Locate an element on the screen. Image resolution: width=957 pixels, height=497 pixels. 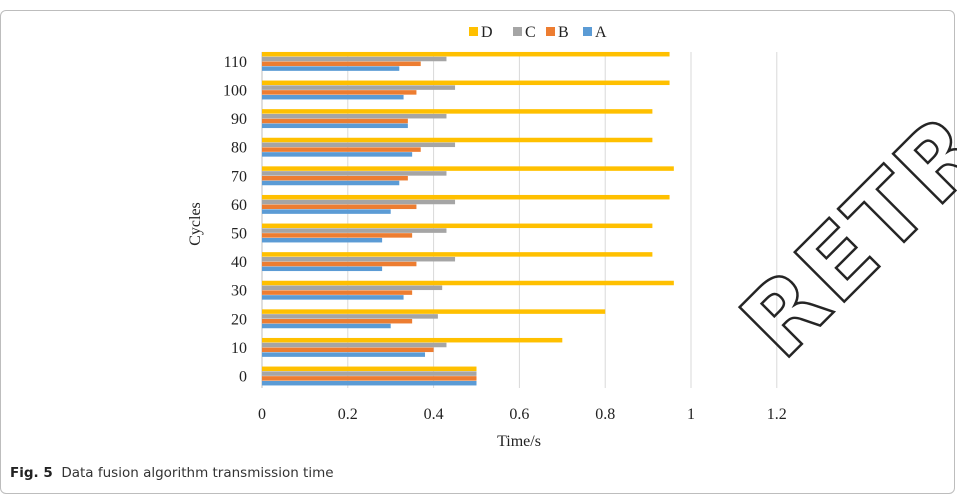
y-tick-label: 20 is located at coordinates (239, 319).